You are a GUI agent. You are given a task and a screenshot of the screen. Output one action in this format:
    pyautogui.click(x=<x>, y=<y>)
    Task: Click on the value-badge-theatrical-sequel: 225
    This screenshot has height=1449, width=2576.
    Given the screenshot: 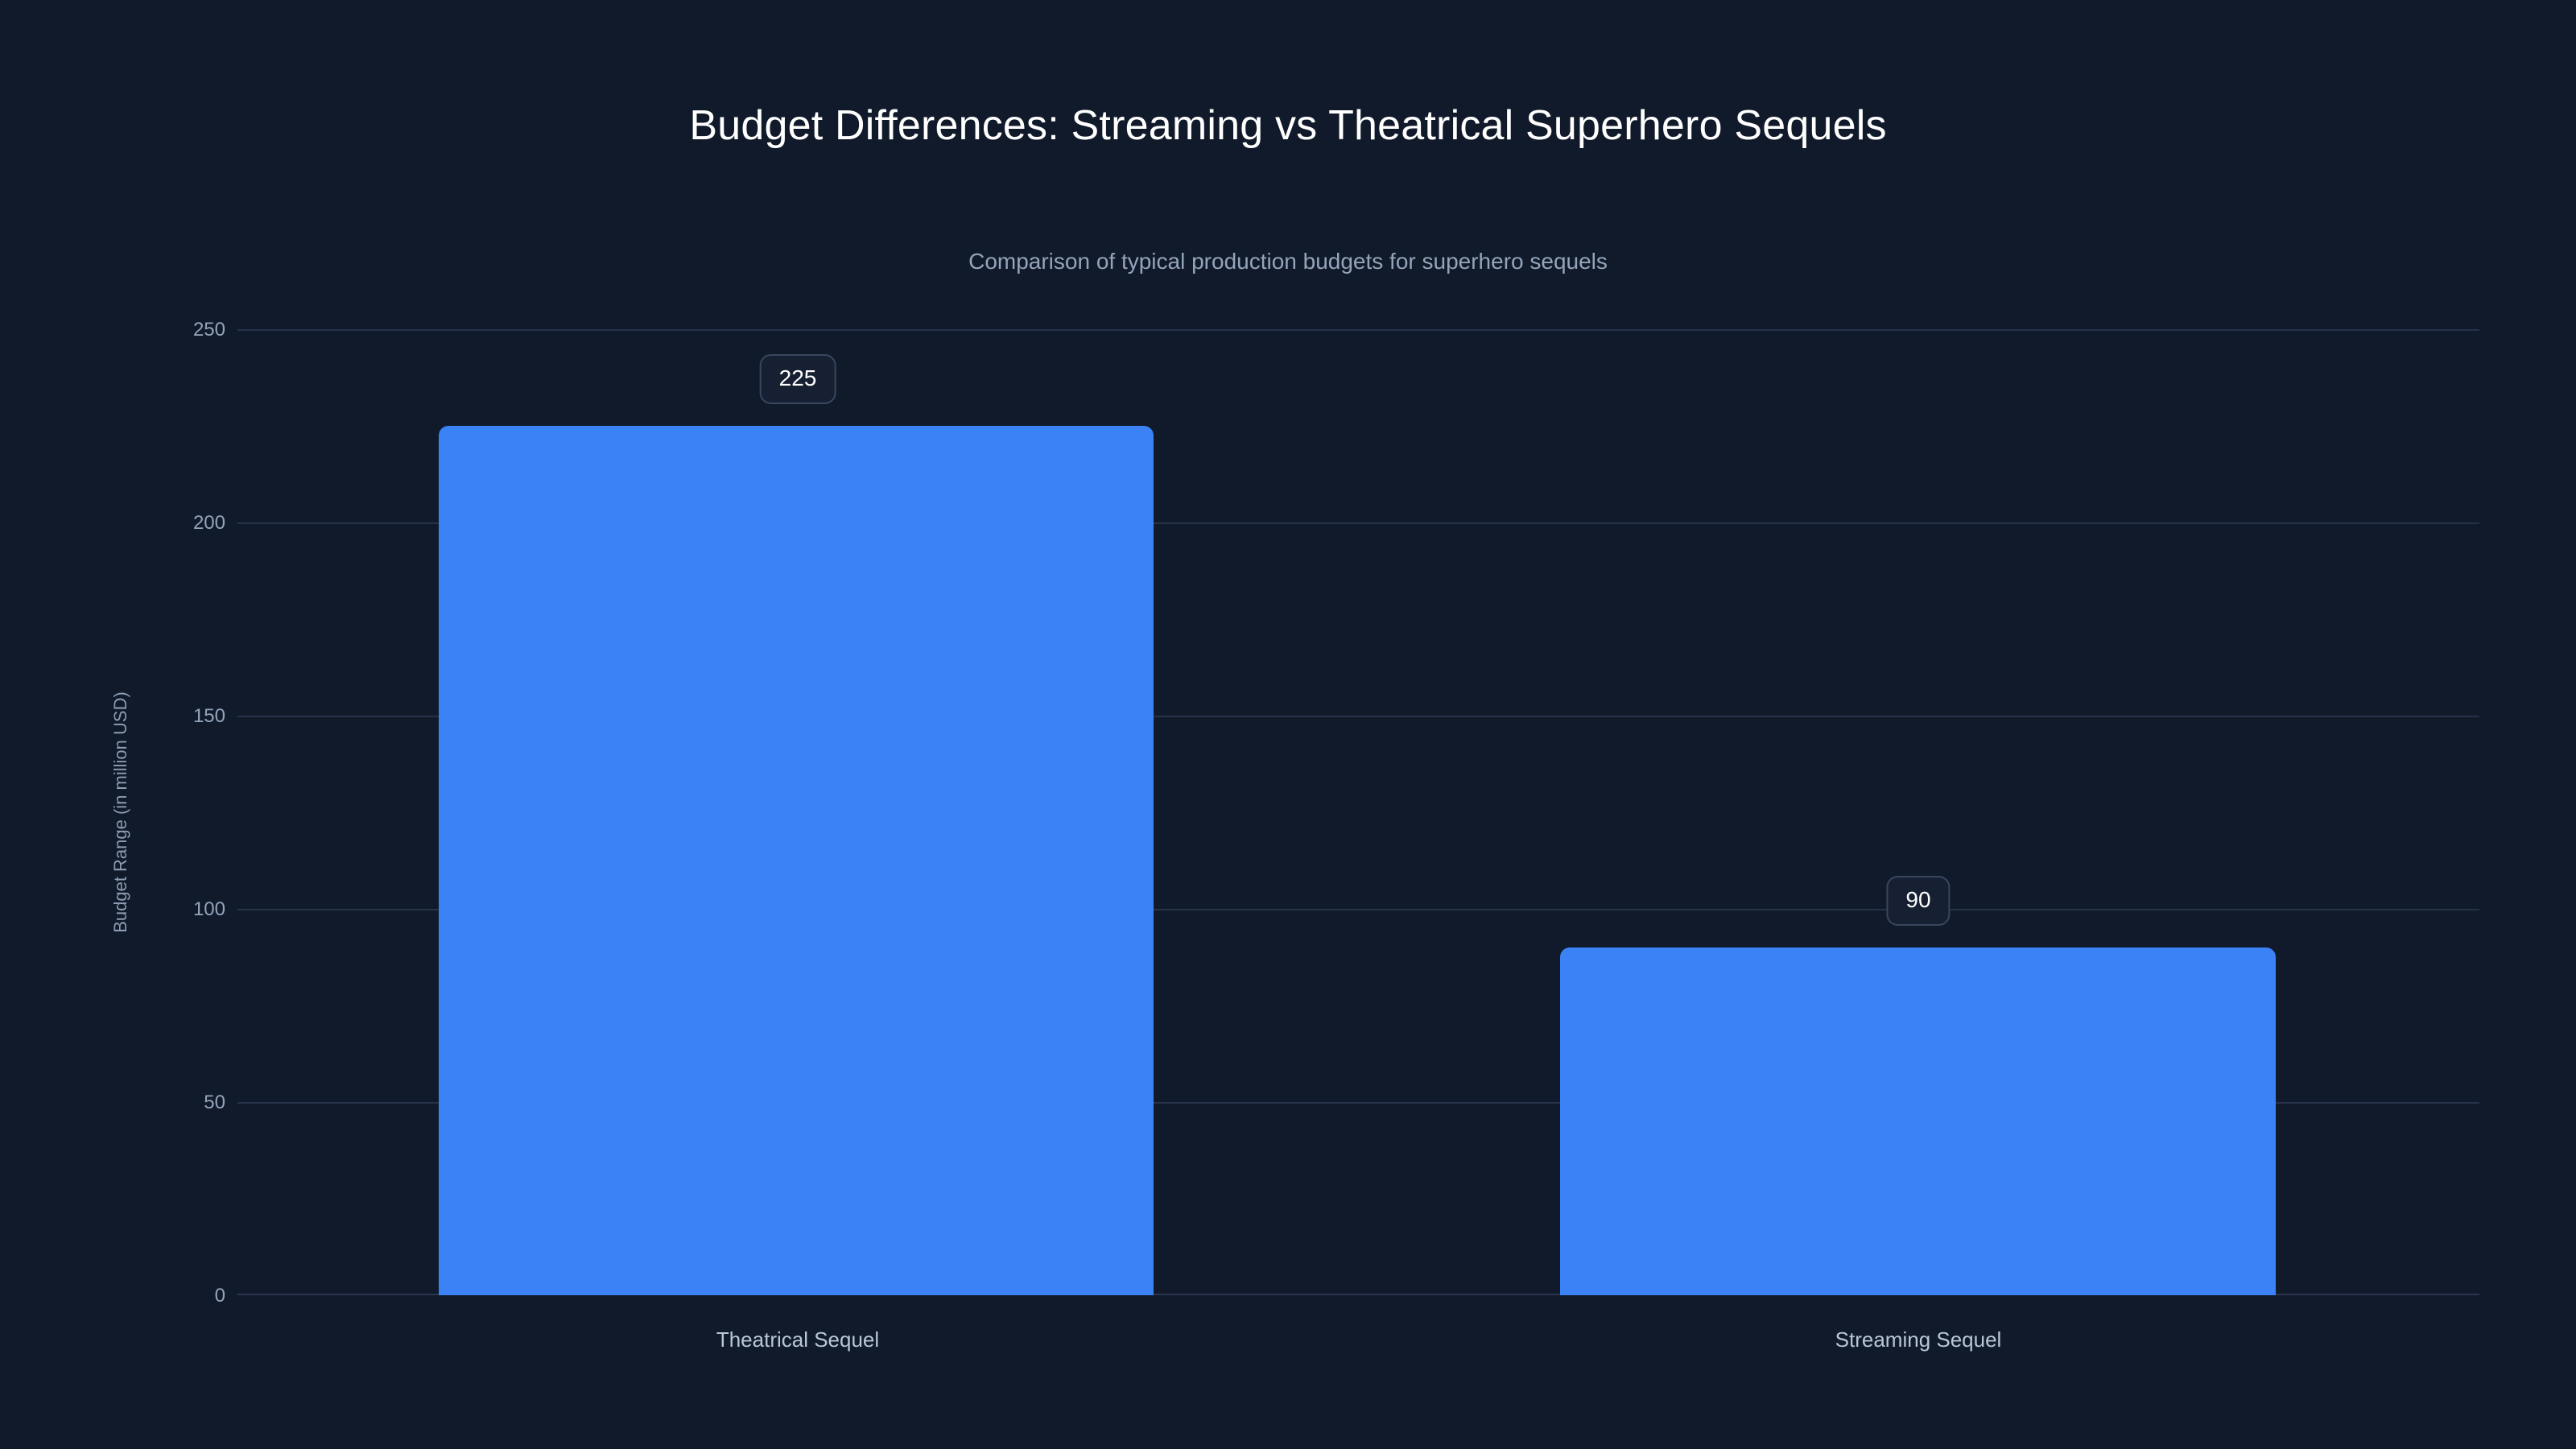 What is the action you would take?
    pyautogui.click(x=797, y=379)
    